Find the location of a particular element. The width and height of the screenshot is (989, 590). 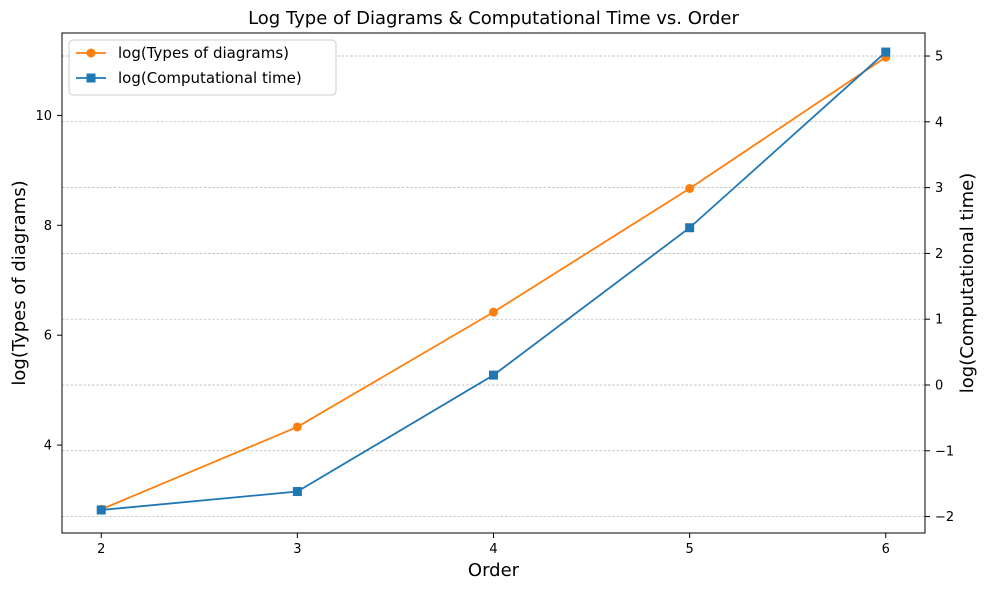

legend-marker-square is located at coordinates (91, 78).